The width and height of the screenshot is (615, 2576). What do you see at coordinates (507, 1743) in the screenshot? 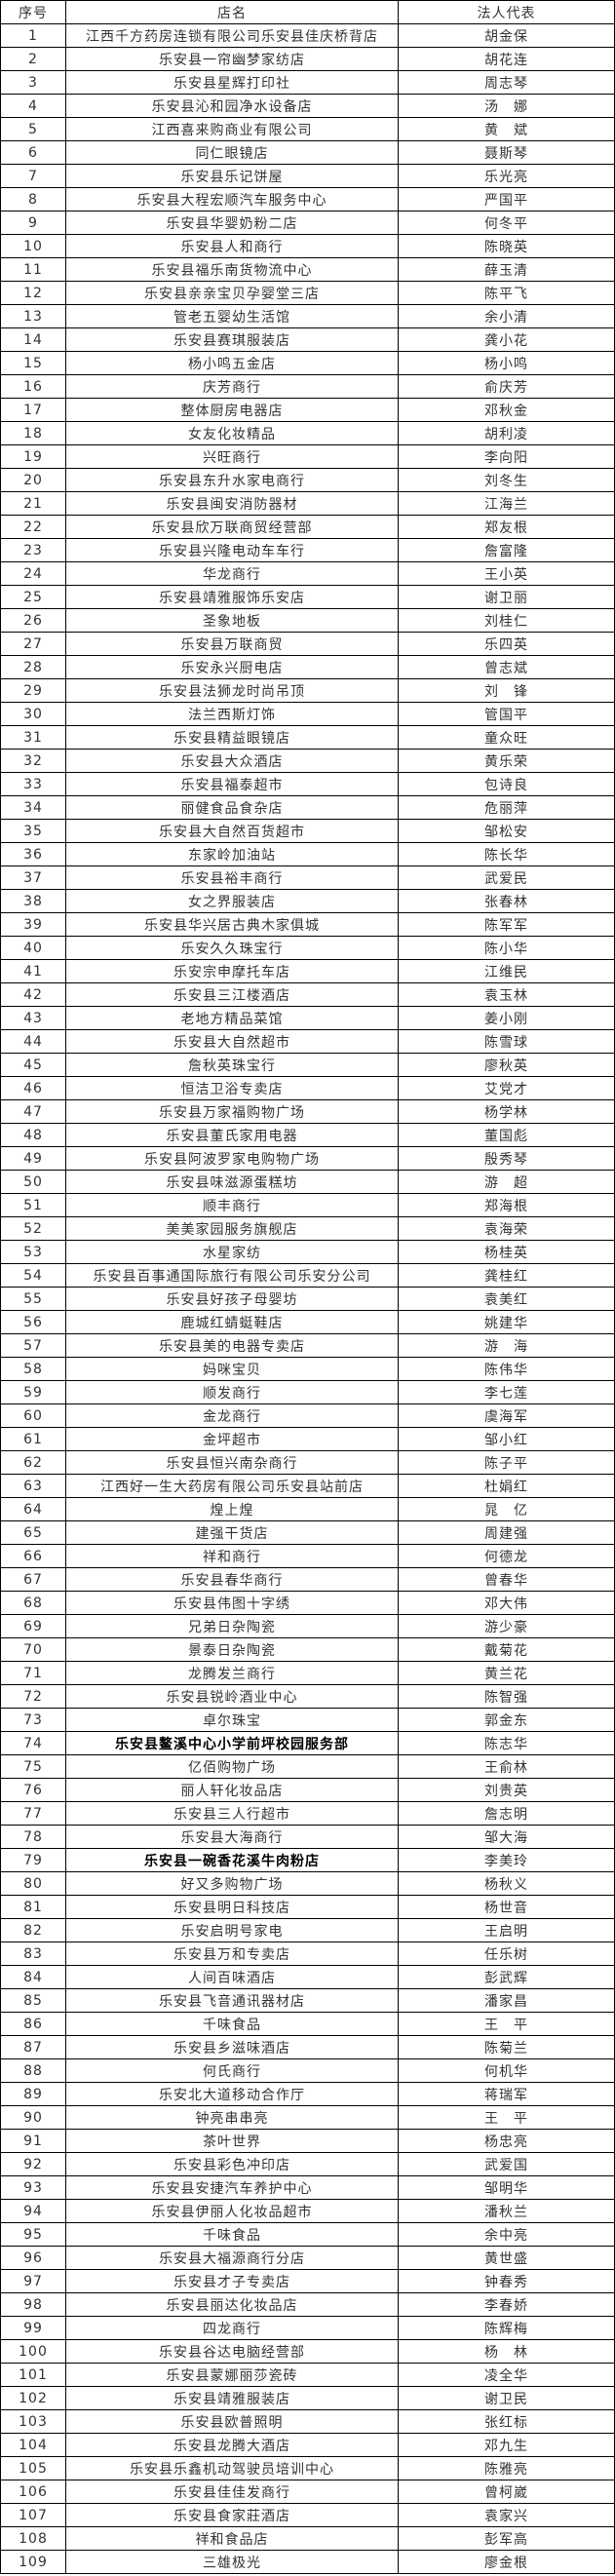
I see `legal-rep: 陈志华` at bounding box center [507, 1743].